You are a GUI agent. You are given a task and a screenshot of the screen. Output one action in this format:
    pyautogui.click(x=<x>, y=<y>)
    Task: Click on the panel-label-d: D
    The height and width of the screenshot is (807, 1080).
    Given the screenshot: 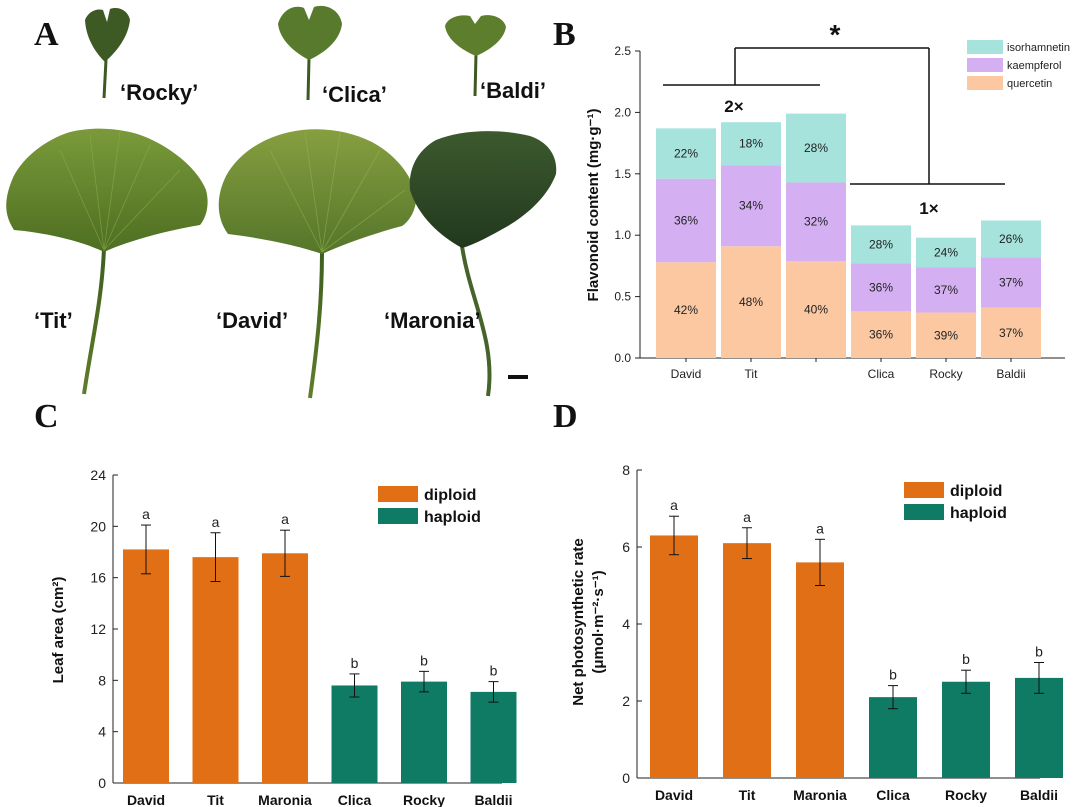 What is the action you would take?
    pyautogui.click(x=565, y=416)
    